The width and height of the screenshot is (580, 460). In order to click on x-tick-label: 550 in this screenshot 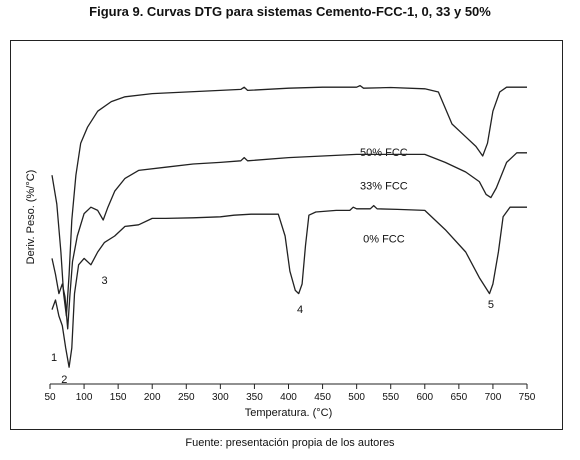, I will do `click(390, 397)`.